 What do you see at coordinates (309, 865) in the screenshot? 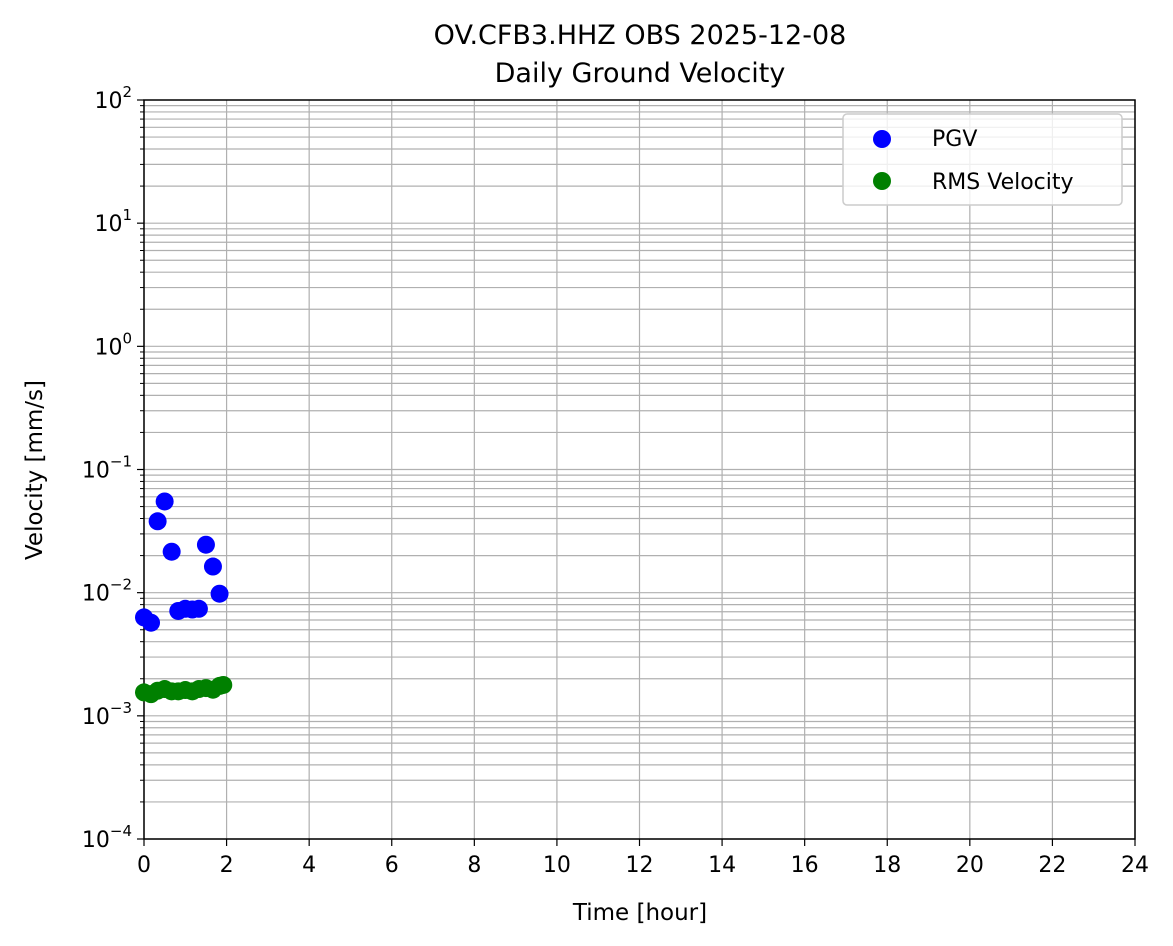
I see `x-tick-label: 4` at bounding box center [309, 865].